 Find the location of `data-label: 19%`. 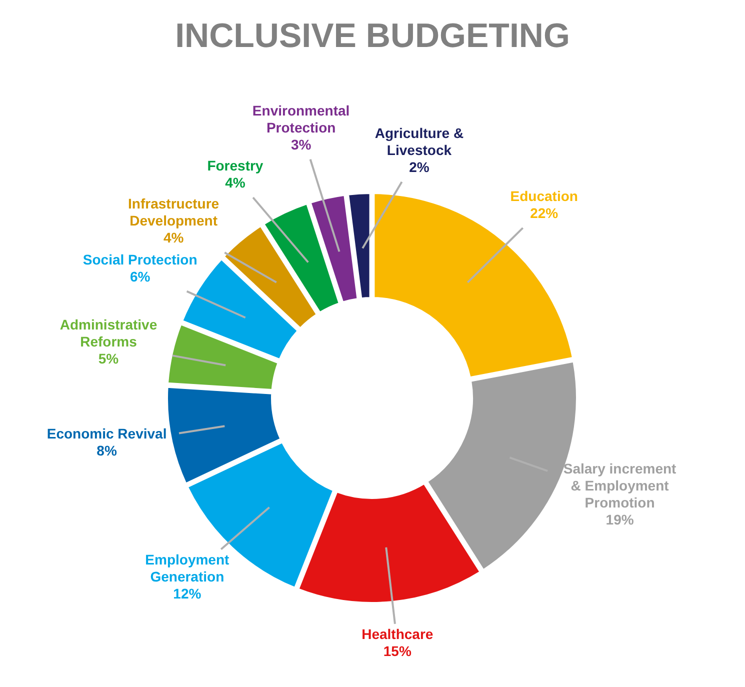

data-label: 19% is located at coordinates (620, 519).